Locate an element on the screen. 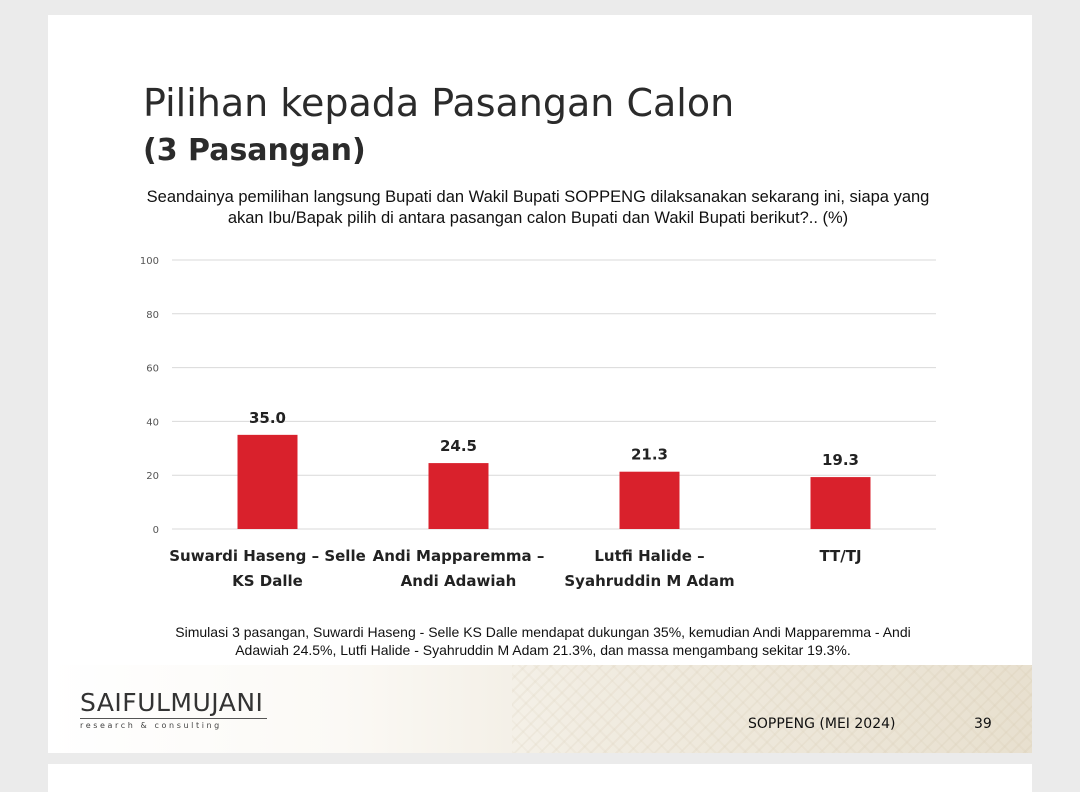 The width and height of the screenshot is (1080, 792). y-tick-label: 0 is located at coordinates (156, 530).